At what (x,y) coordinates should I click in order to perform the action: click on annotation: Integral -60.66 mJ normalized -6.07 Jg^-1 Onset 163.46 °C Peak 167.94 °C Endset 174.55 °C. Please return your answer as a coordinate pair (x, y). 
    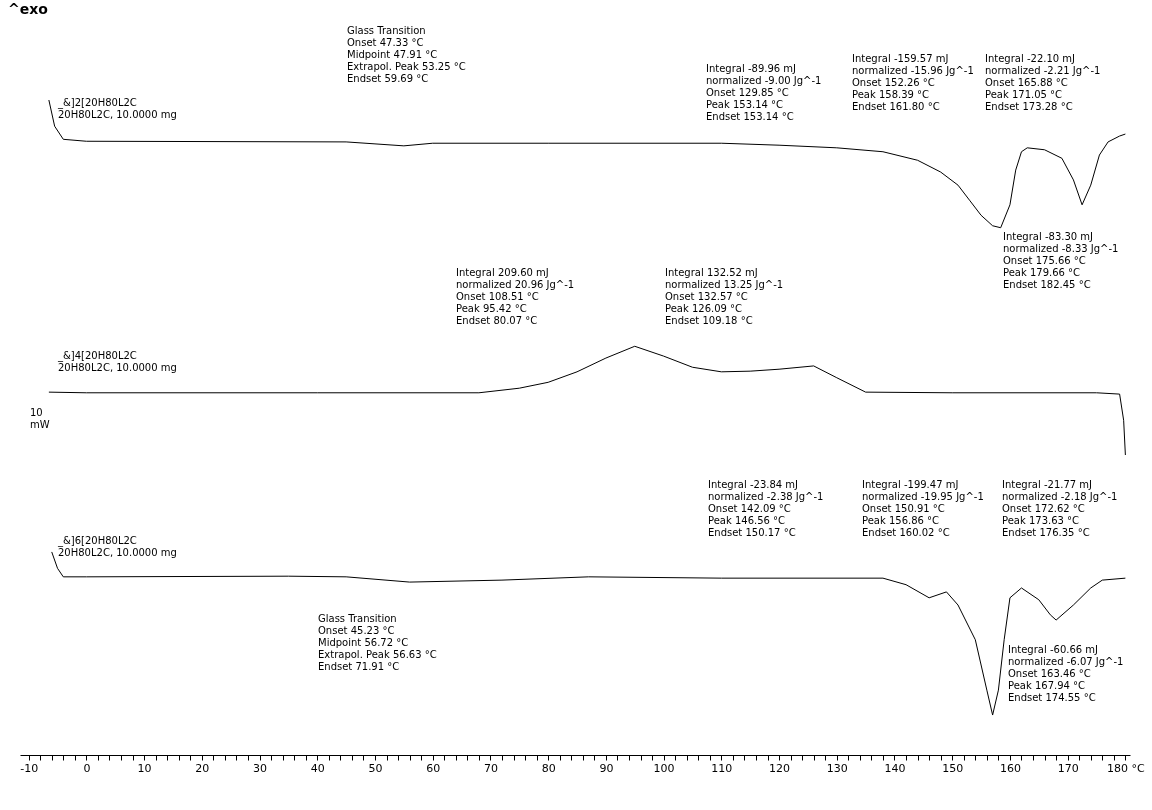
    Looking at the image, I should click on (1066, 673).